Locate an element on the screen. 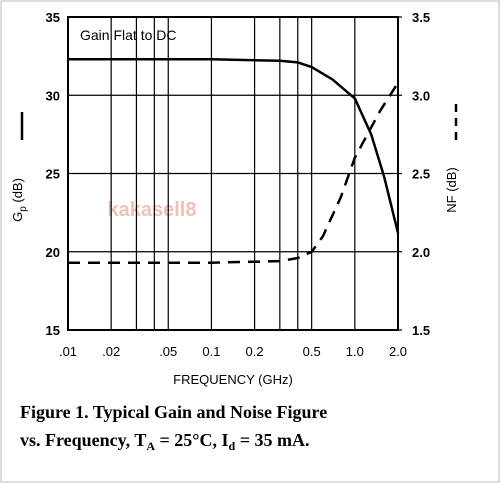 The height and width of the screenshot is (483, 500). y-tick-label: 25 is located at coordinates (53, 174).